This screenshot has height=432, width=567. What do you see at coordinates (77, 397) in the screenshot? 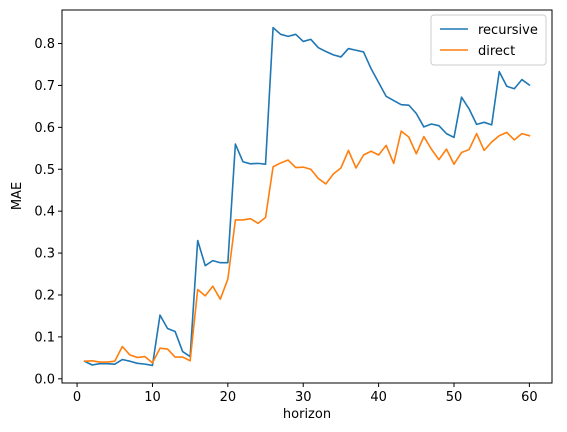
I see `x-tick-label: 0` at bounding box center [77, 397].